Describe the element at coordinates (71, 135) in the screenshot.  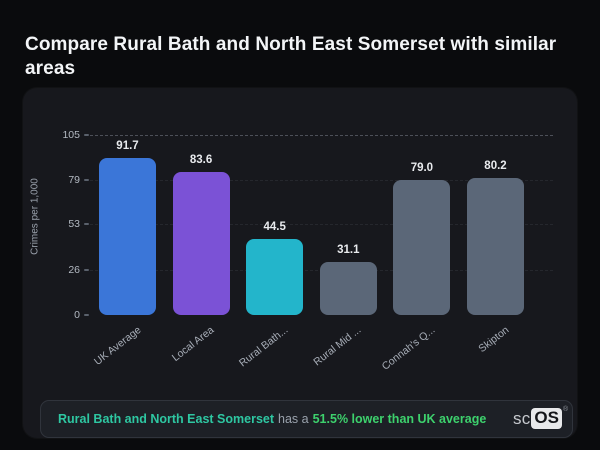
I see `y-tick-label: 105` at that location.